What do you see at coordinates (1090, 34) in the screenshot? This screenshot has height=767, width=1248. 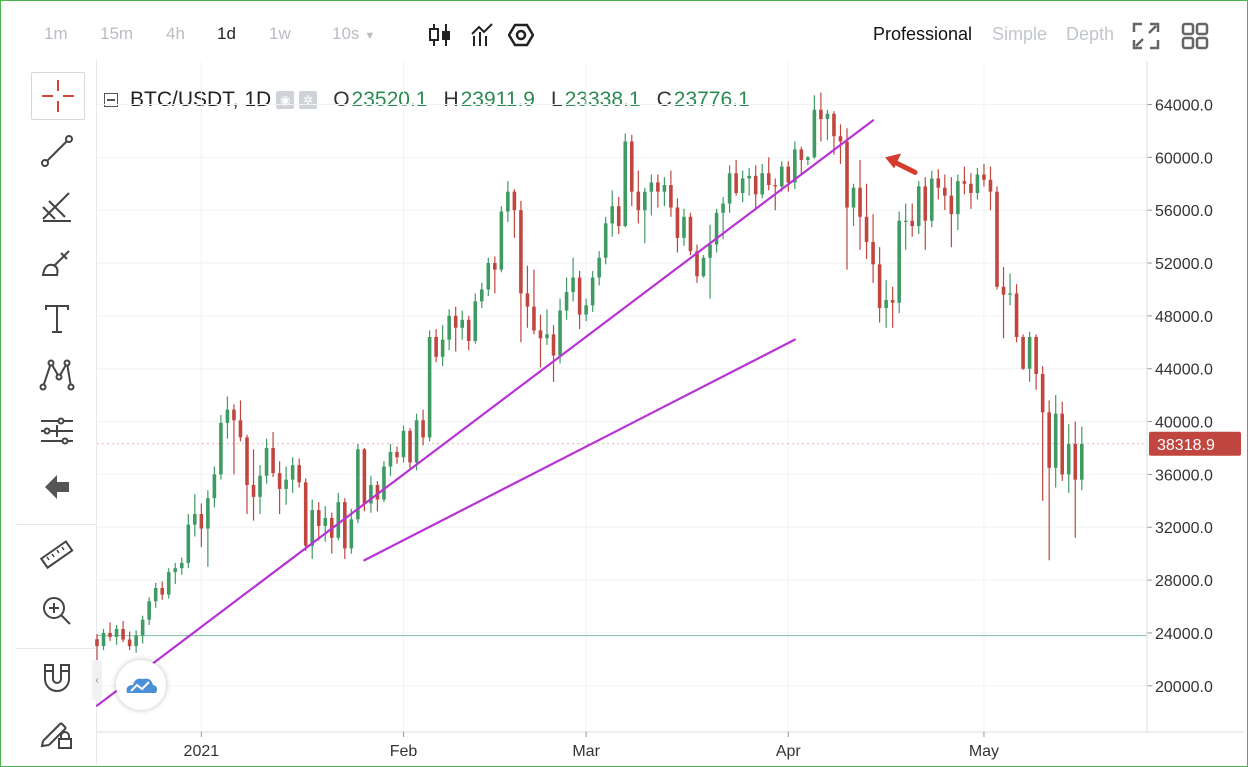 I see `mode-depth: Depth` at bounding box center [1090, 34].